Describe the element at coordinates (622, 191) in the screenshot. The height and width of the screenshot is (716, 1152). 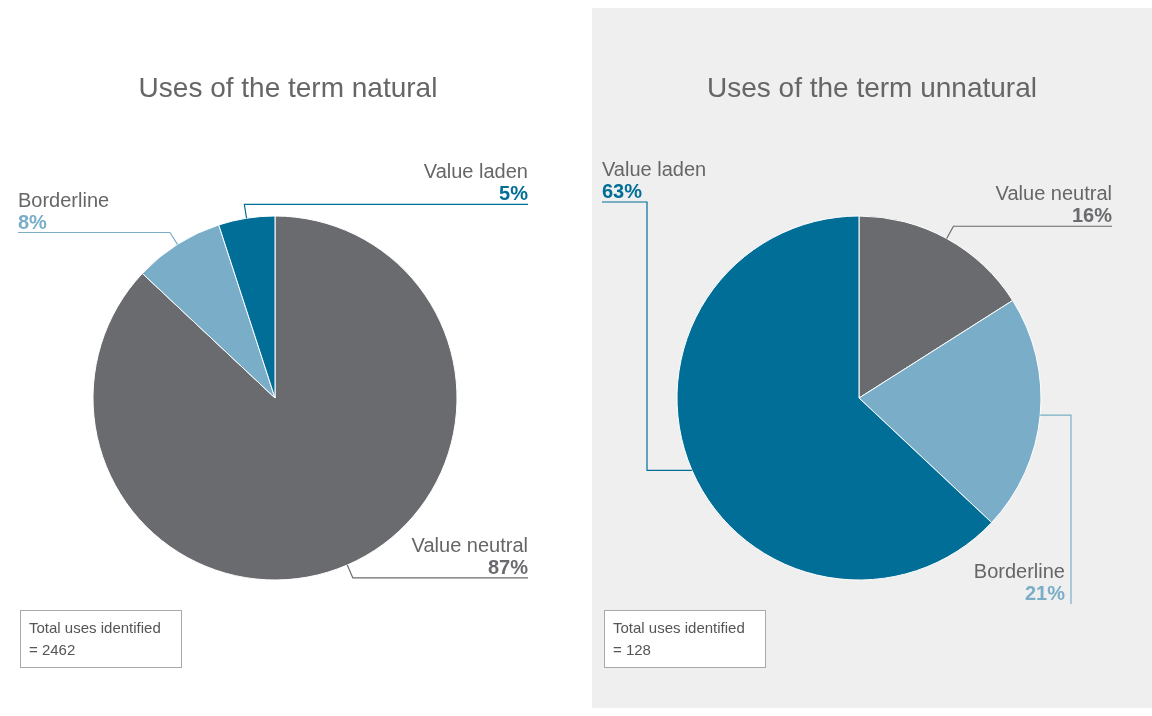
I see `data-label: 63%` at that location.